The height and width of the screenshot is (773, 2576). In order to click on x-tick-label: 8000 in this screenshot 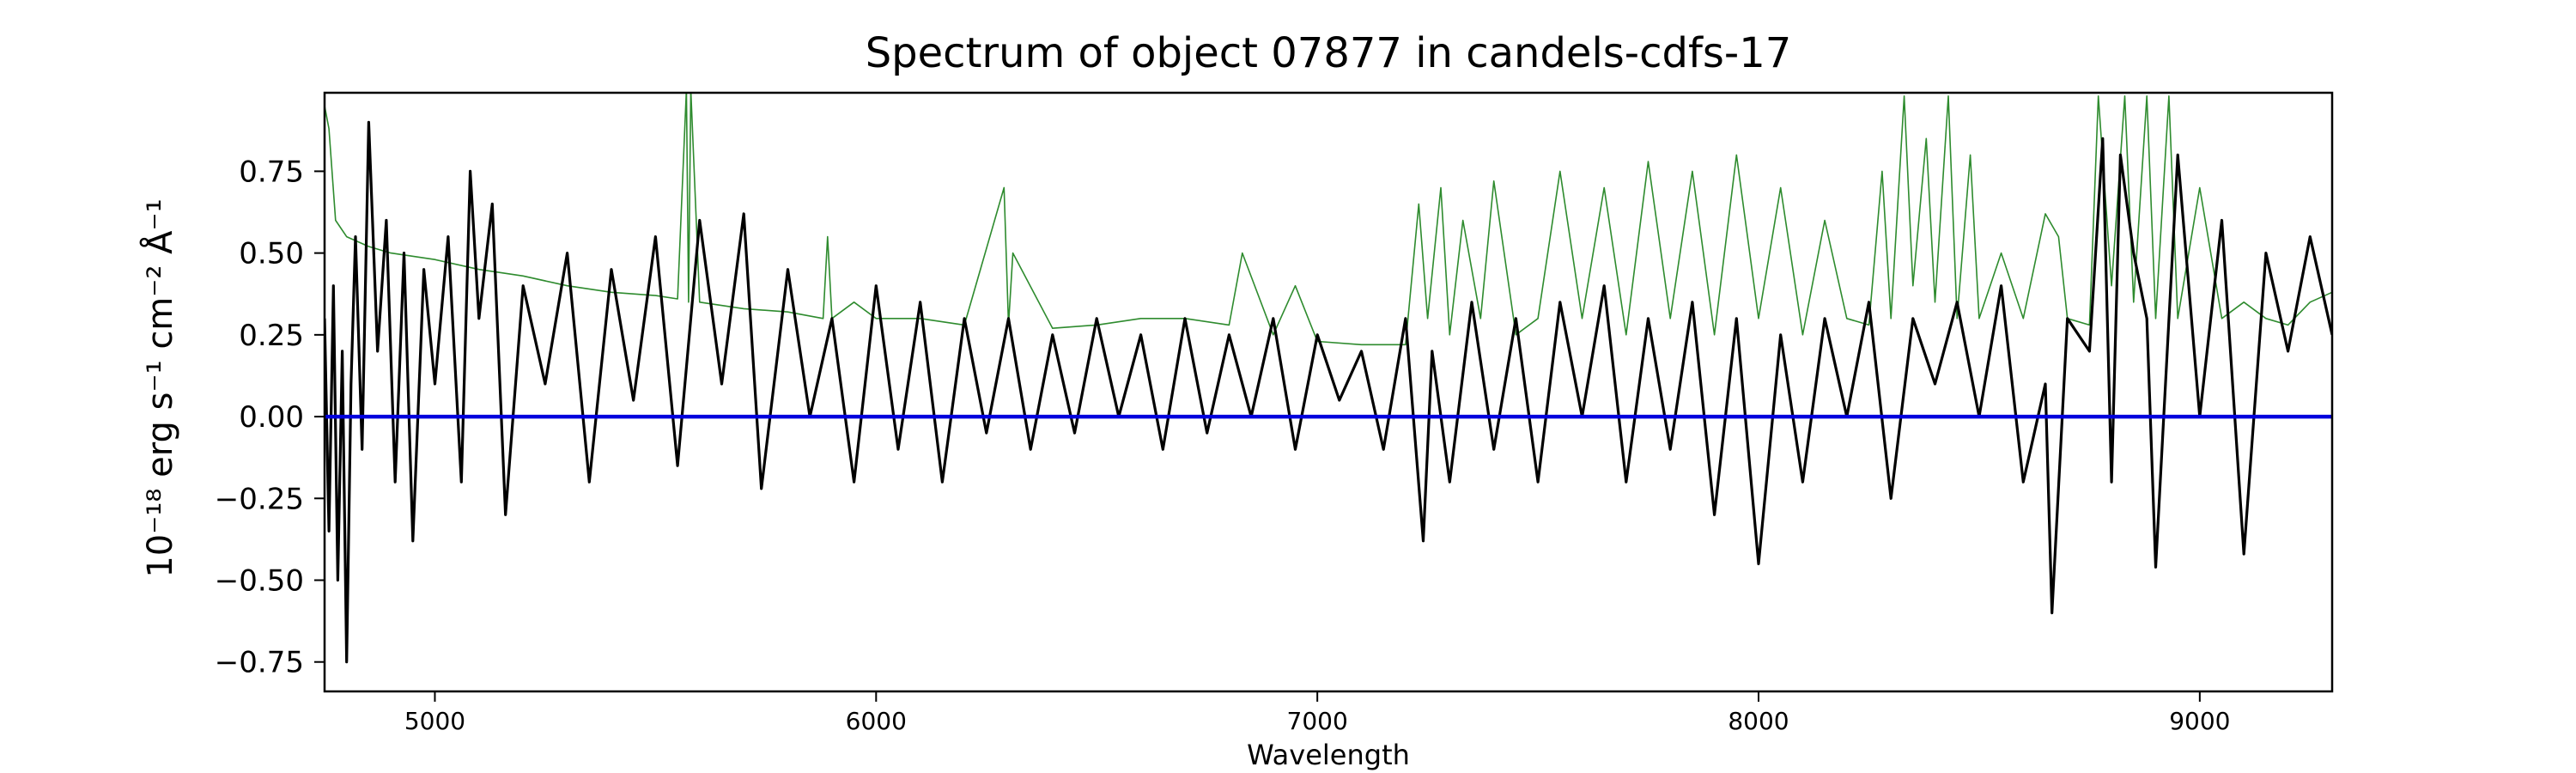, I will do `click(1759, 721)`.